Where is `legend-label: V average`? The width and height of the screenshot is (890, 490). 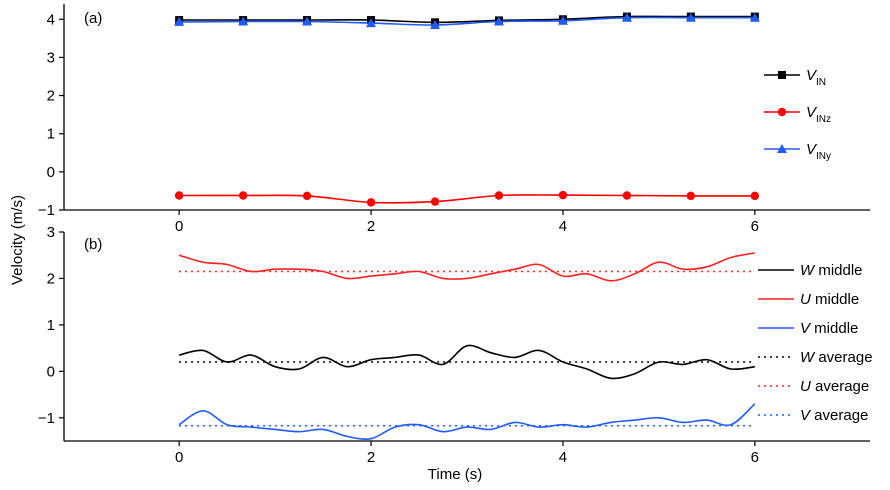 legend-label: V average is located at coordinates (834, 415).